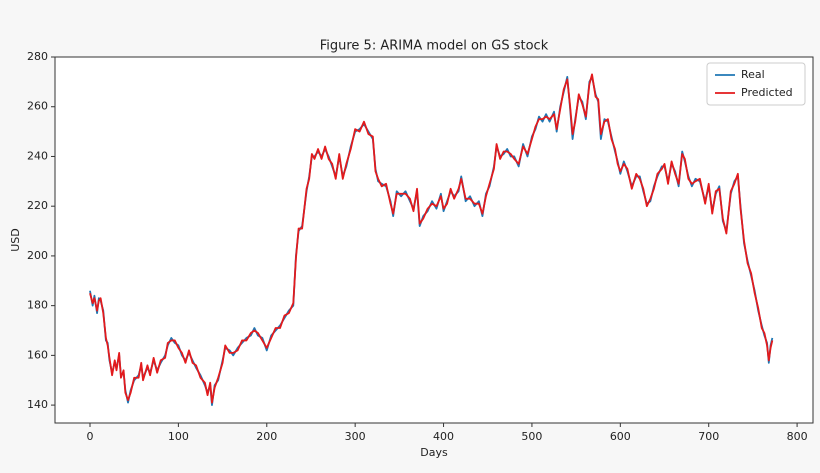  I want to click on y-tick-label: 200, so click(37, 255).